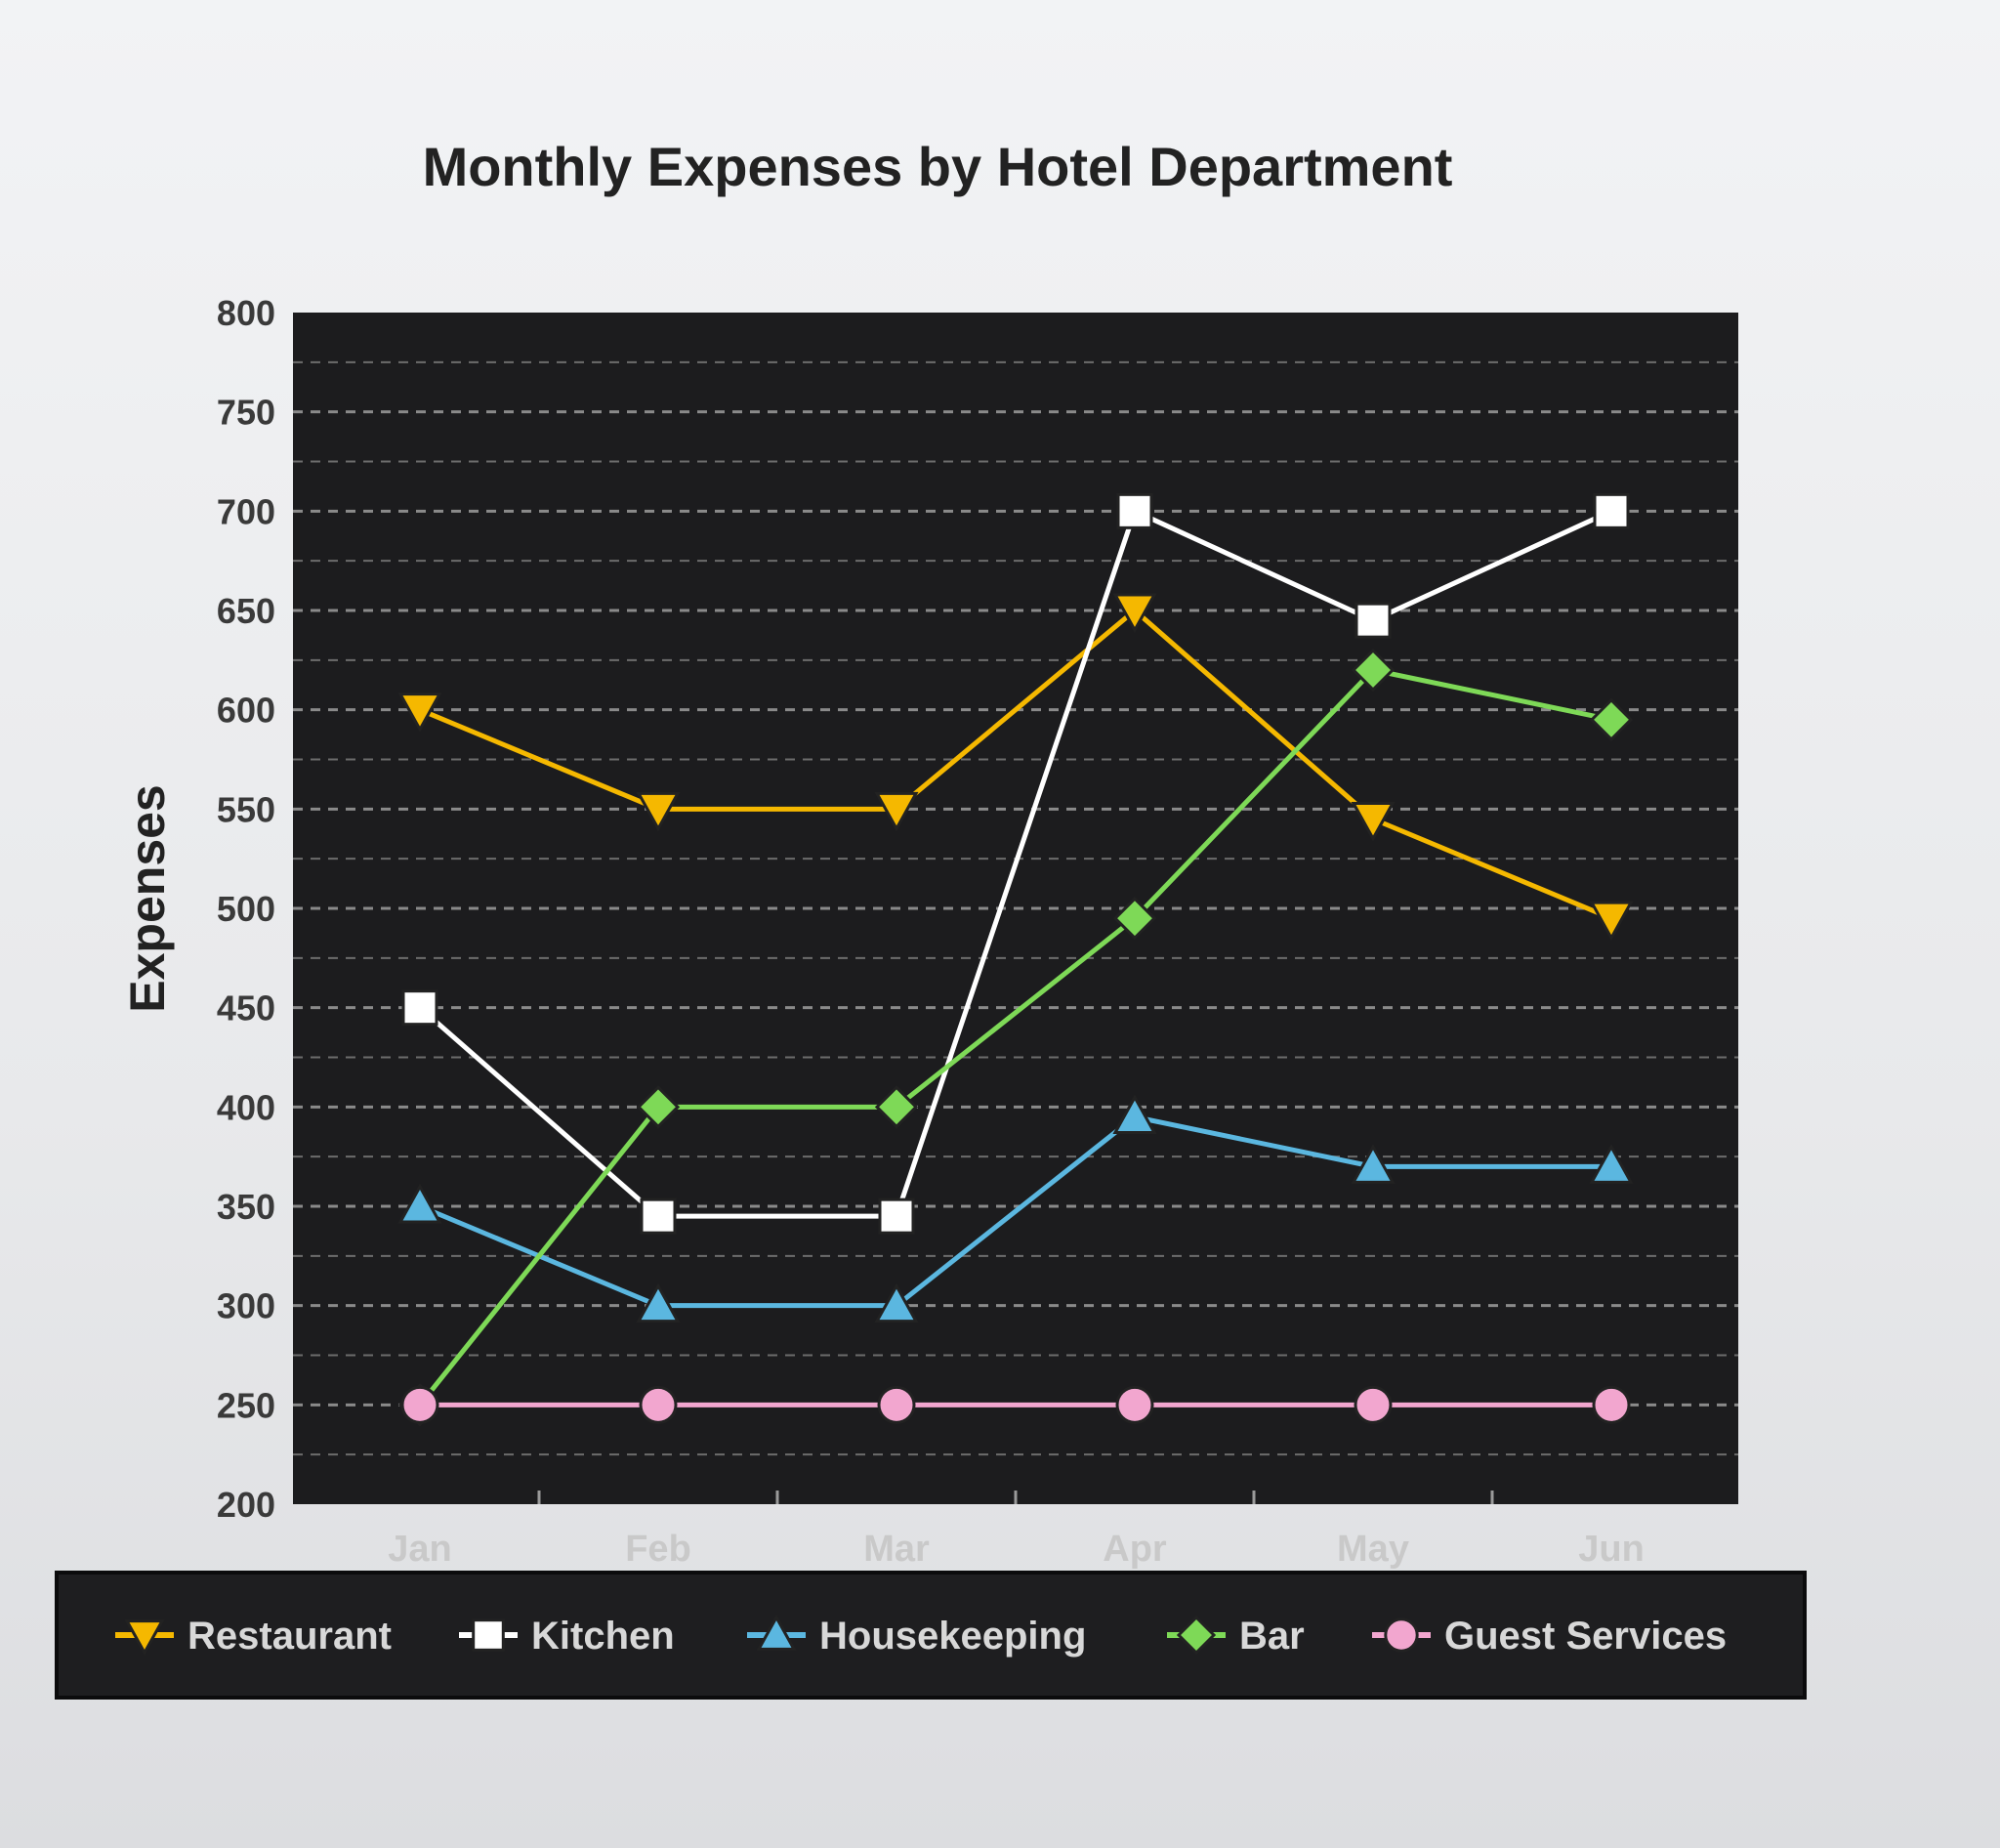 The image size is (2000, 1848). What do you see at coordinates (1016, 1404) in the screenshot?
I see `series-guest-services` at bounding box center [1016, 1404].